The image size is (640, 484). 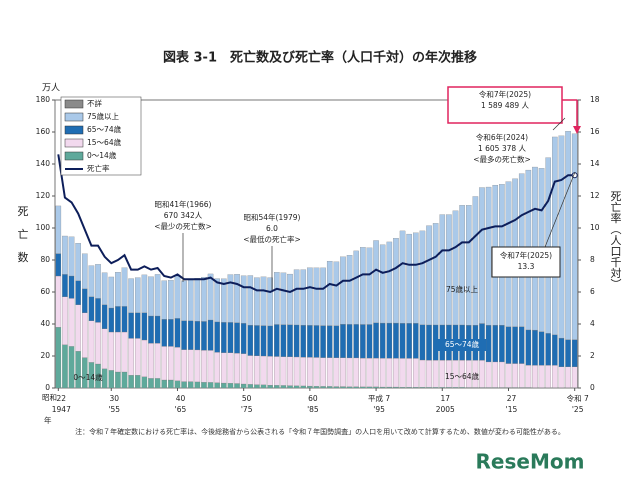 What do you see at coordinates (595, 131) in the screenshot?
I see `y2-tick-label: 16` at bounding box center [595, 131].